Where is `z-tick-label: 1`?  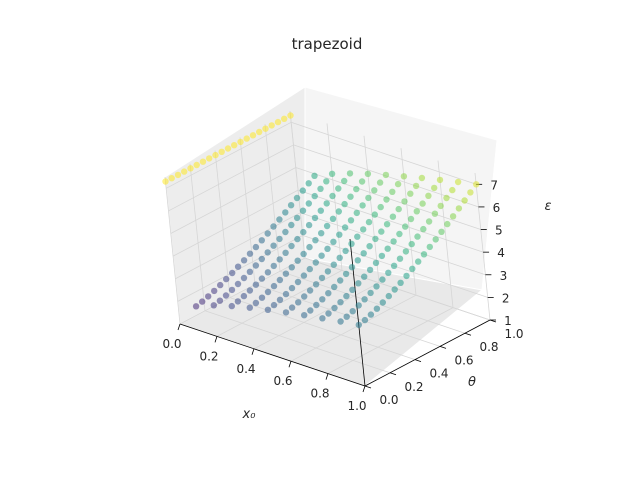 z-tick-label: 1 is located at coordinates (508, 321).